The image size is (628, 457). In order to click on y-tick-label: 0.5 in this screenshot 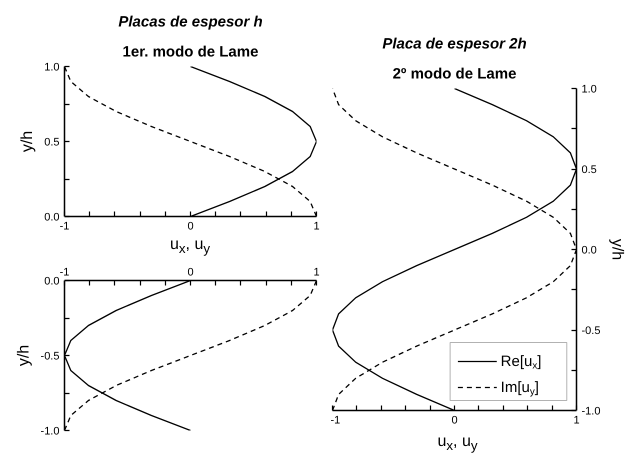, I will do `click(52, 142)`.